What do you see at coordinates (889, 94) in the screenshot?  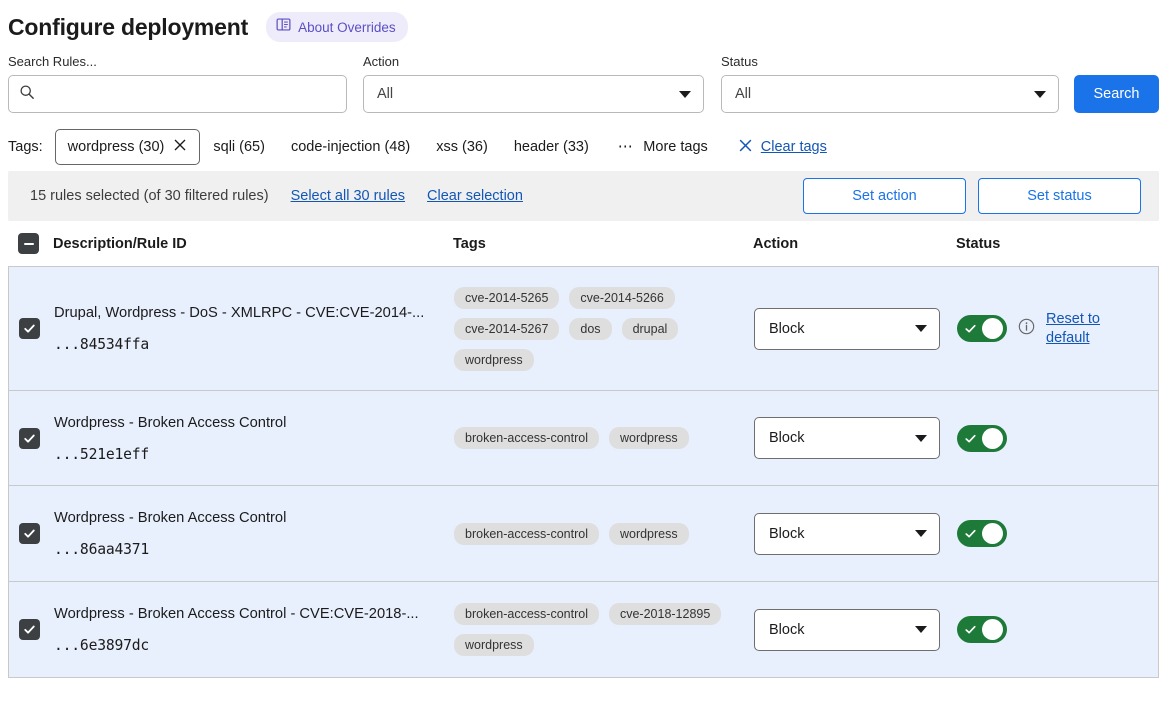 I see `status-filter-select: All` at bounding box center [889, 94].